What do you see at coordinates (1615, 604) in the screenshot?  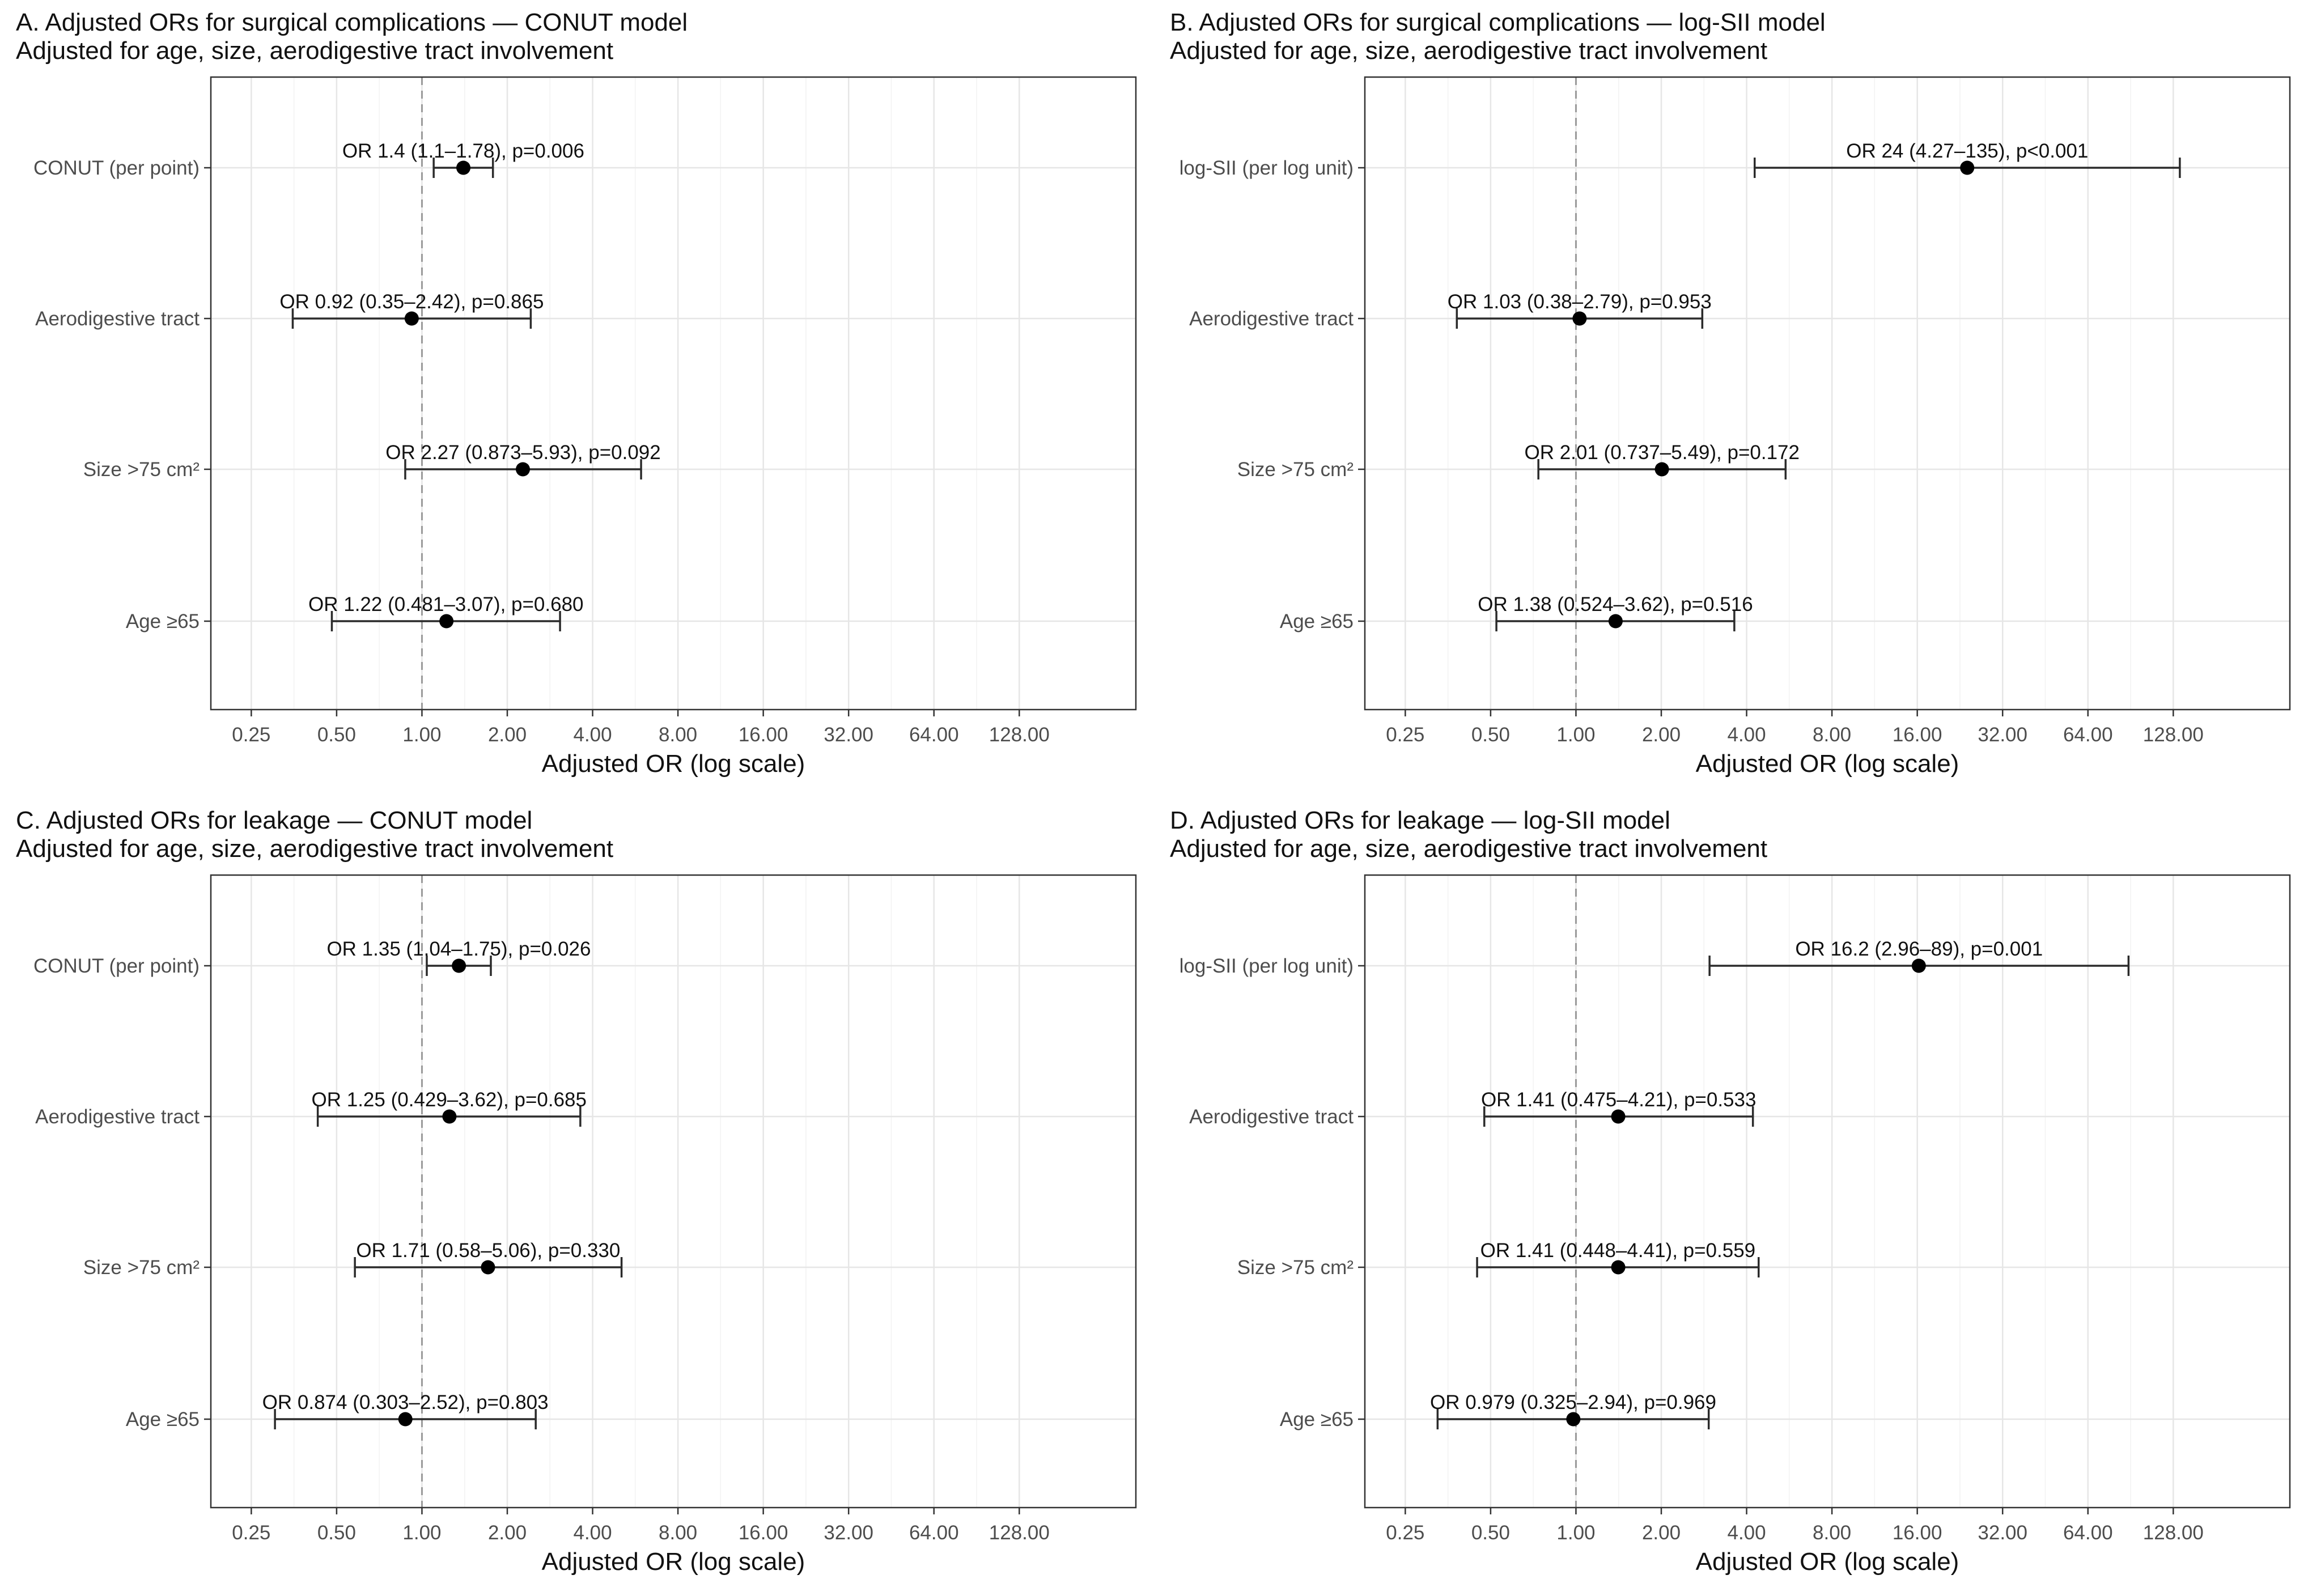 I see `or-annotation: OR 1.38 (0.524–3.62), p=0.516` at bounding box center [1615, 604].